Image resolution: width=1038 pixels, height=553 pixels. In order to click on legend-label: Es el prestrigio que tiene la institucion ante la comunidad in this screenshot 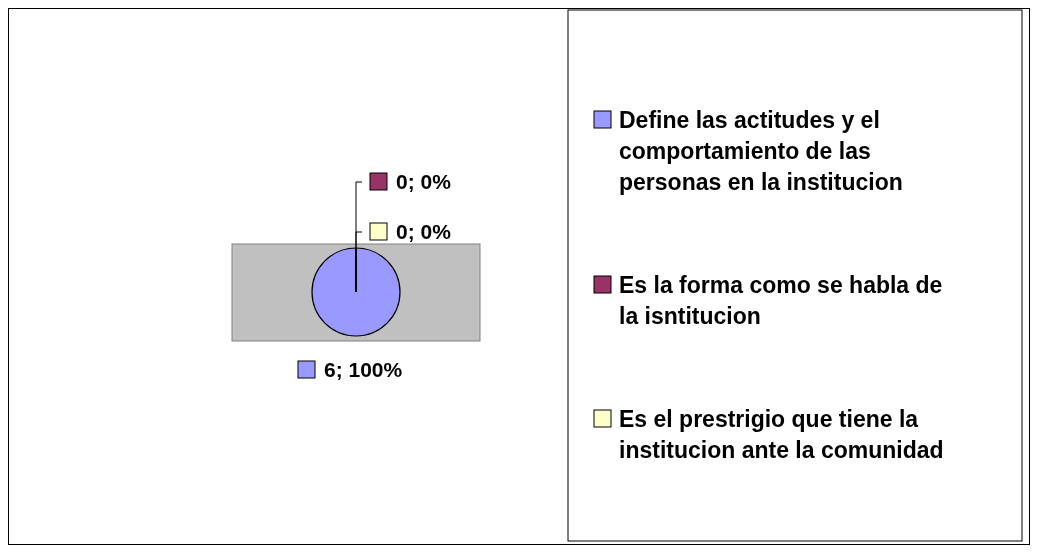, I will do `click(781, 434)`.